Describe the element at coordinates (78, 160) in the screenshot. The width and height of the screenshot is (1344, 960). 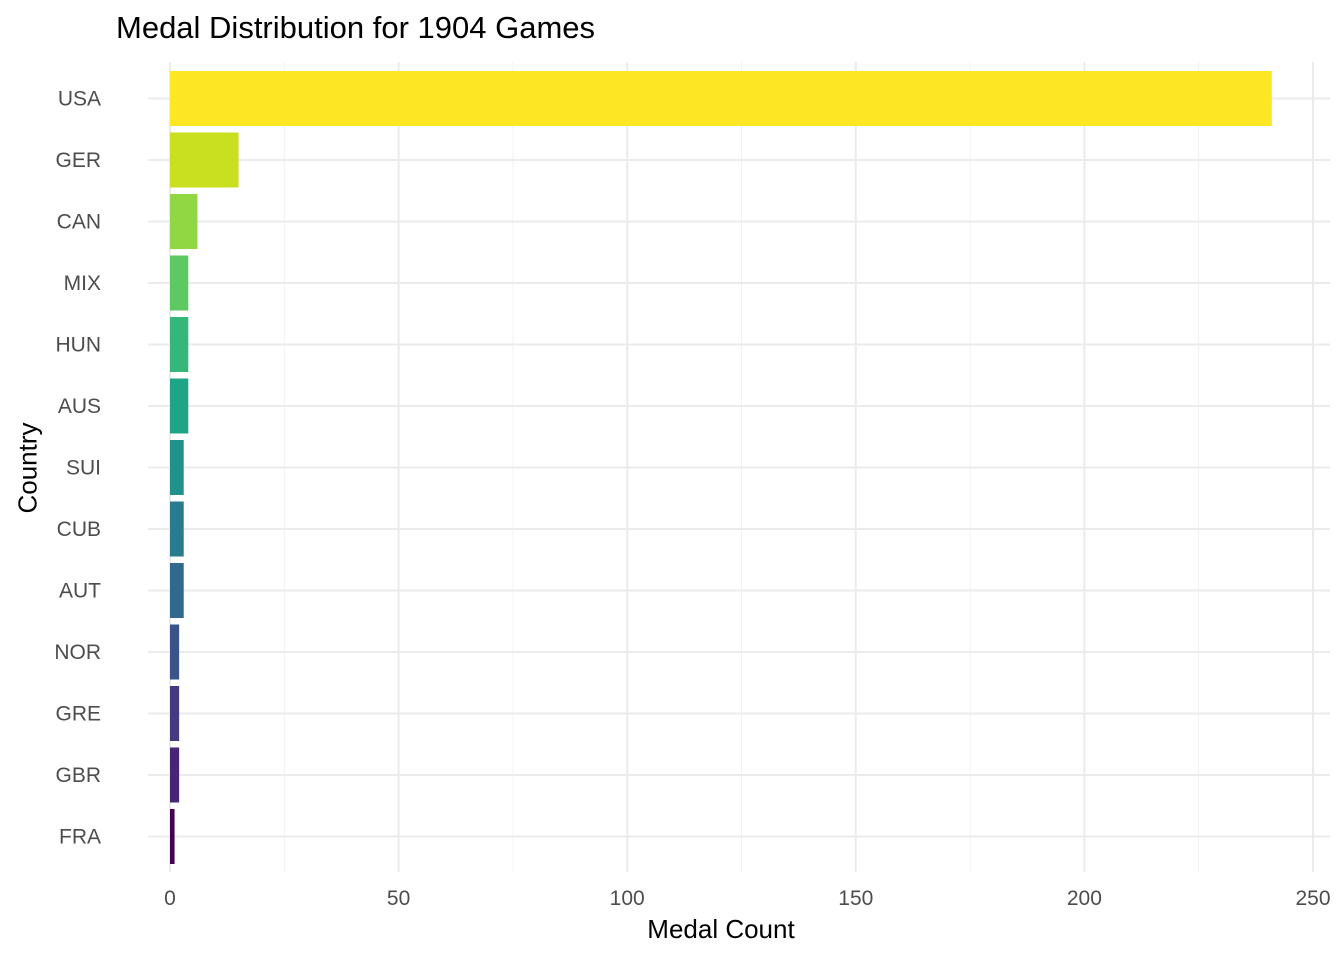
I see `y-tick-label: GER` at that location.